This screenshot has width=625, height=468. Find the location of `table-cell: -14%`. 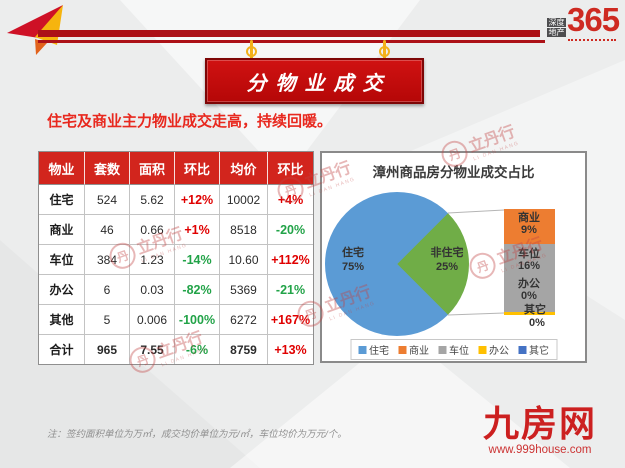

table-cell: -14% is located at coordinates (197, 260).